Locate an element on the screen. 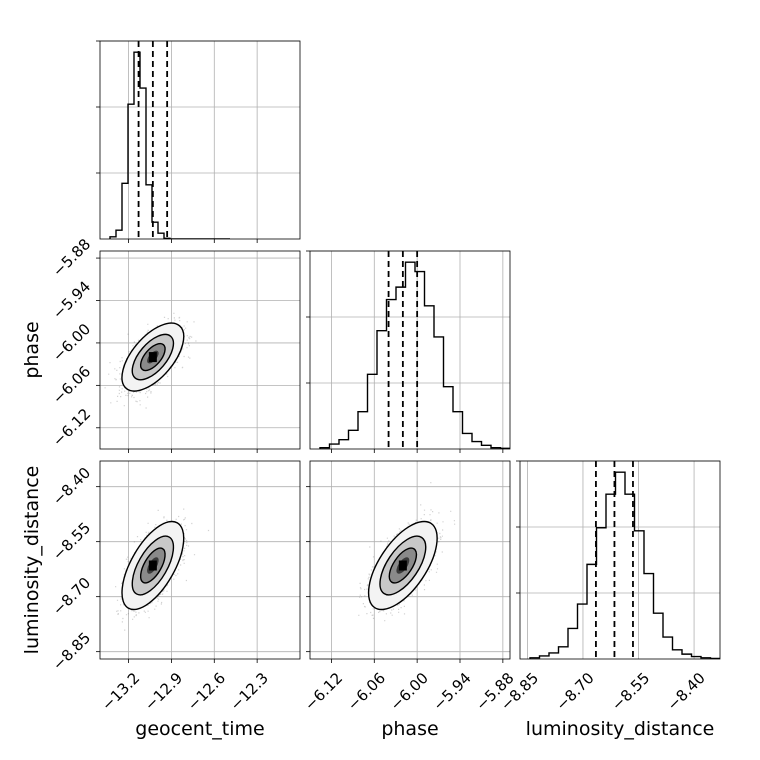 This screenshot has height=760, width=760. x-tick-label-luminosity_distance: −8.55 is located at coordinates (630, 691).